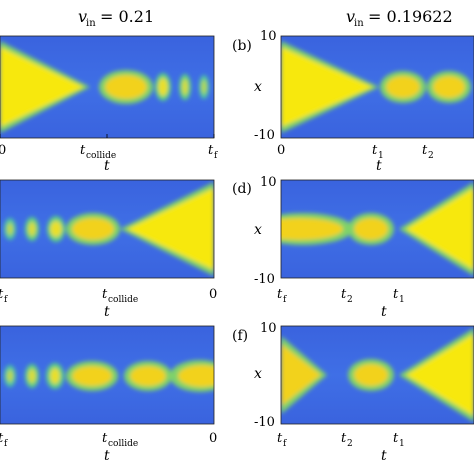  I want to click on panel-b-wedge, so click(327, 87).